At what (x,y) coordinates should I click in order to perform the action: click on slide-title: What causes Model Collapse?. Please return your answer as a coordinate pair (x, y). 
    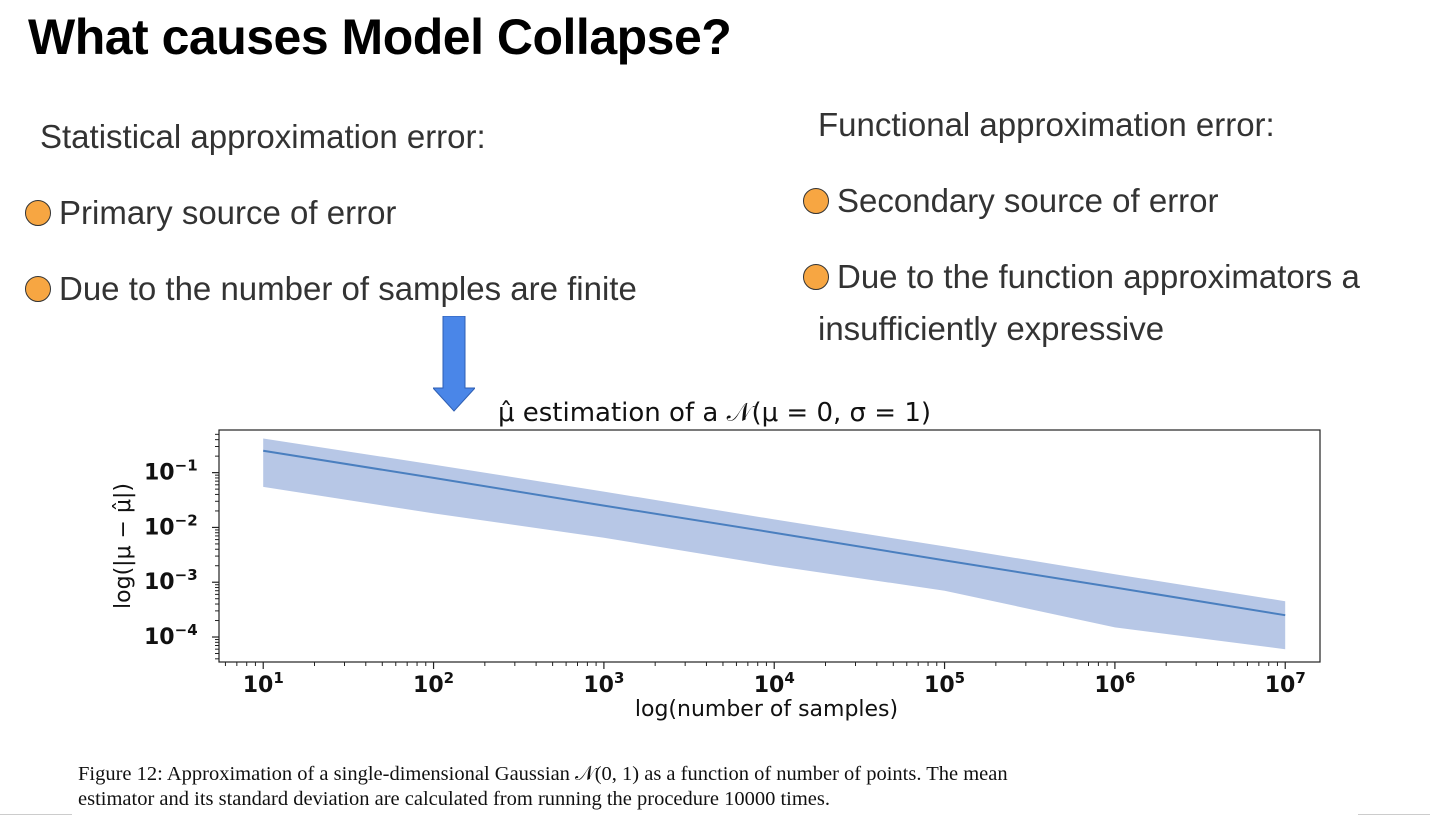
    Looking at the image, I should click on (380, 37).